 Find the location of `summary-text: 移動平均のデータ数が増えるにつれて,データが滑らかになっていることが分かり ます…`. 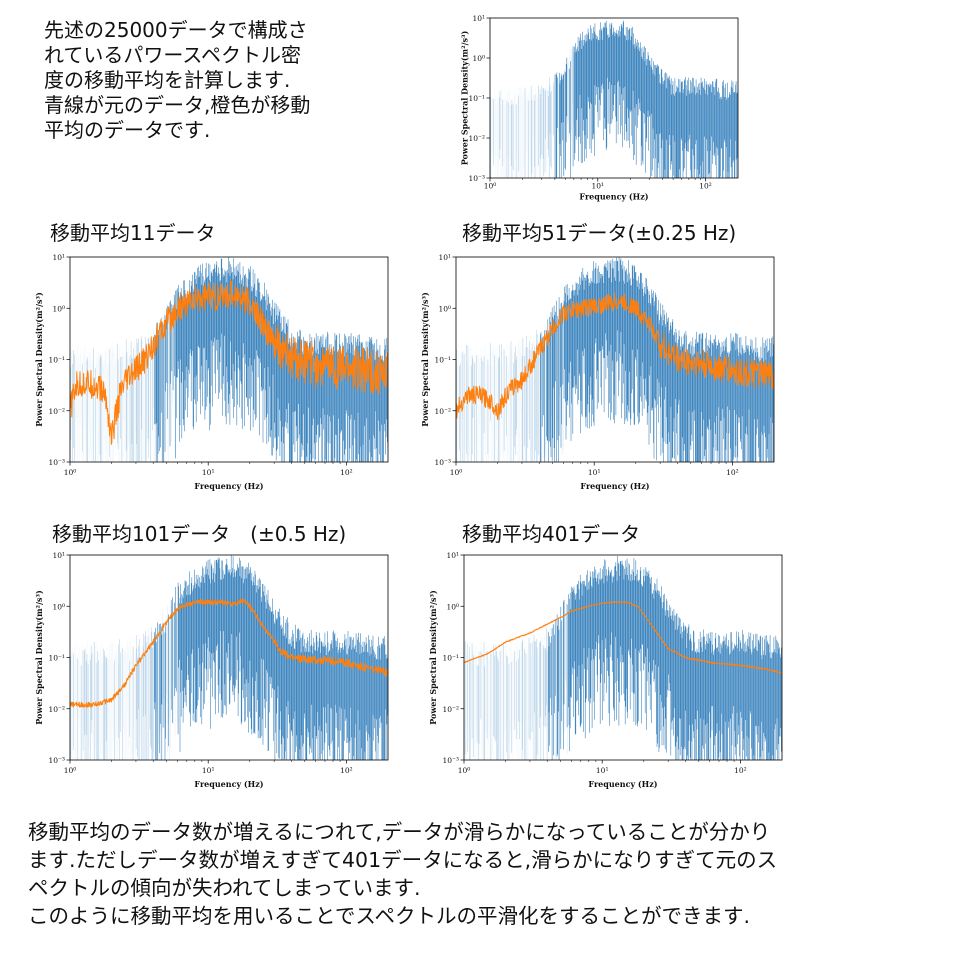

summary-text: 移動平均のデータ数が増えるにつれて,データが滑らかになっていることが分かり ます… is located at coordinates (403, 874).